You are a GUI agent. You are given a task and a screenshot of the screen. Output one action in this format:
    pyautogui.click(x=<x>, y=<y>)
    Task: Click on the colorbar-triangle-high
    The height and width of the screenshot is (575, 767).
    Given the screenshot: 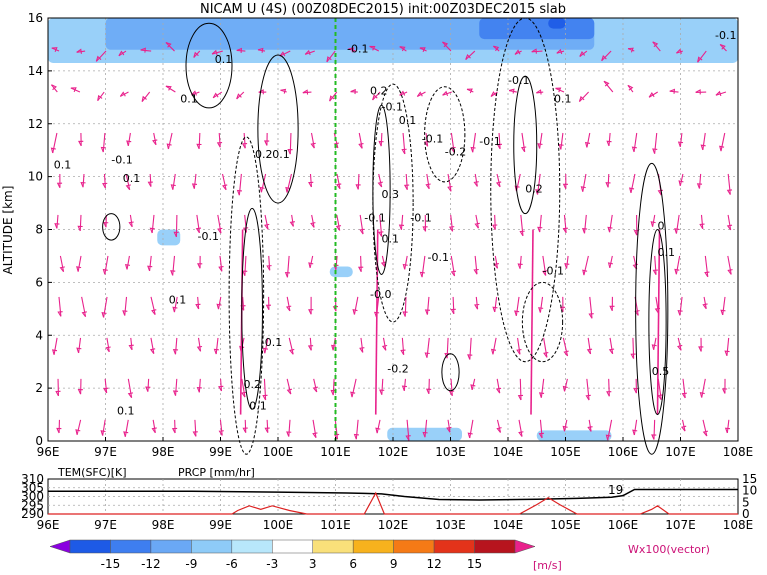 What is the action you would take?
    pyautogui.click(x=525, y=546)
    